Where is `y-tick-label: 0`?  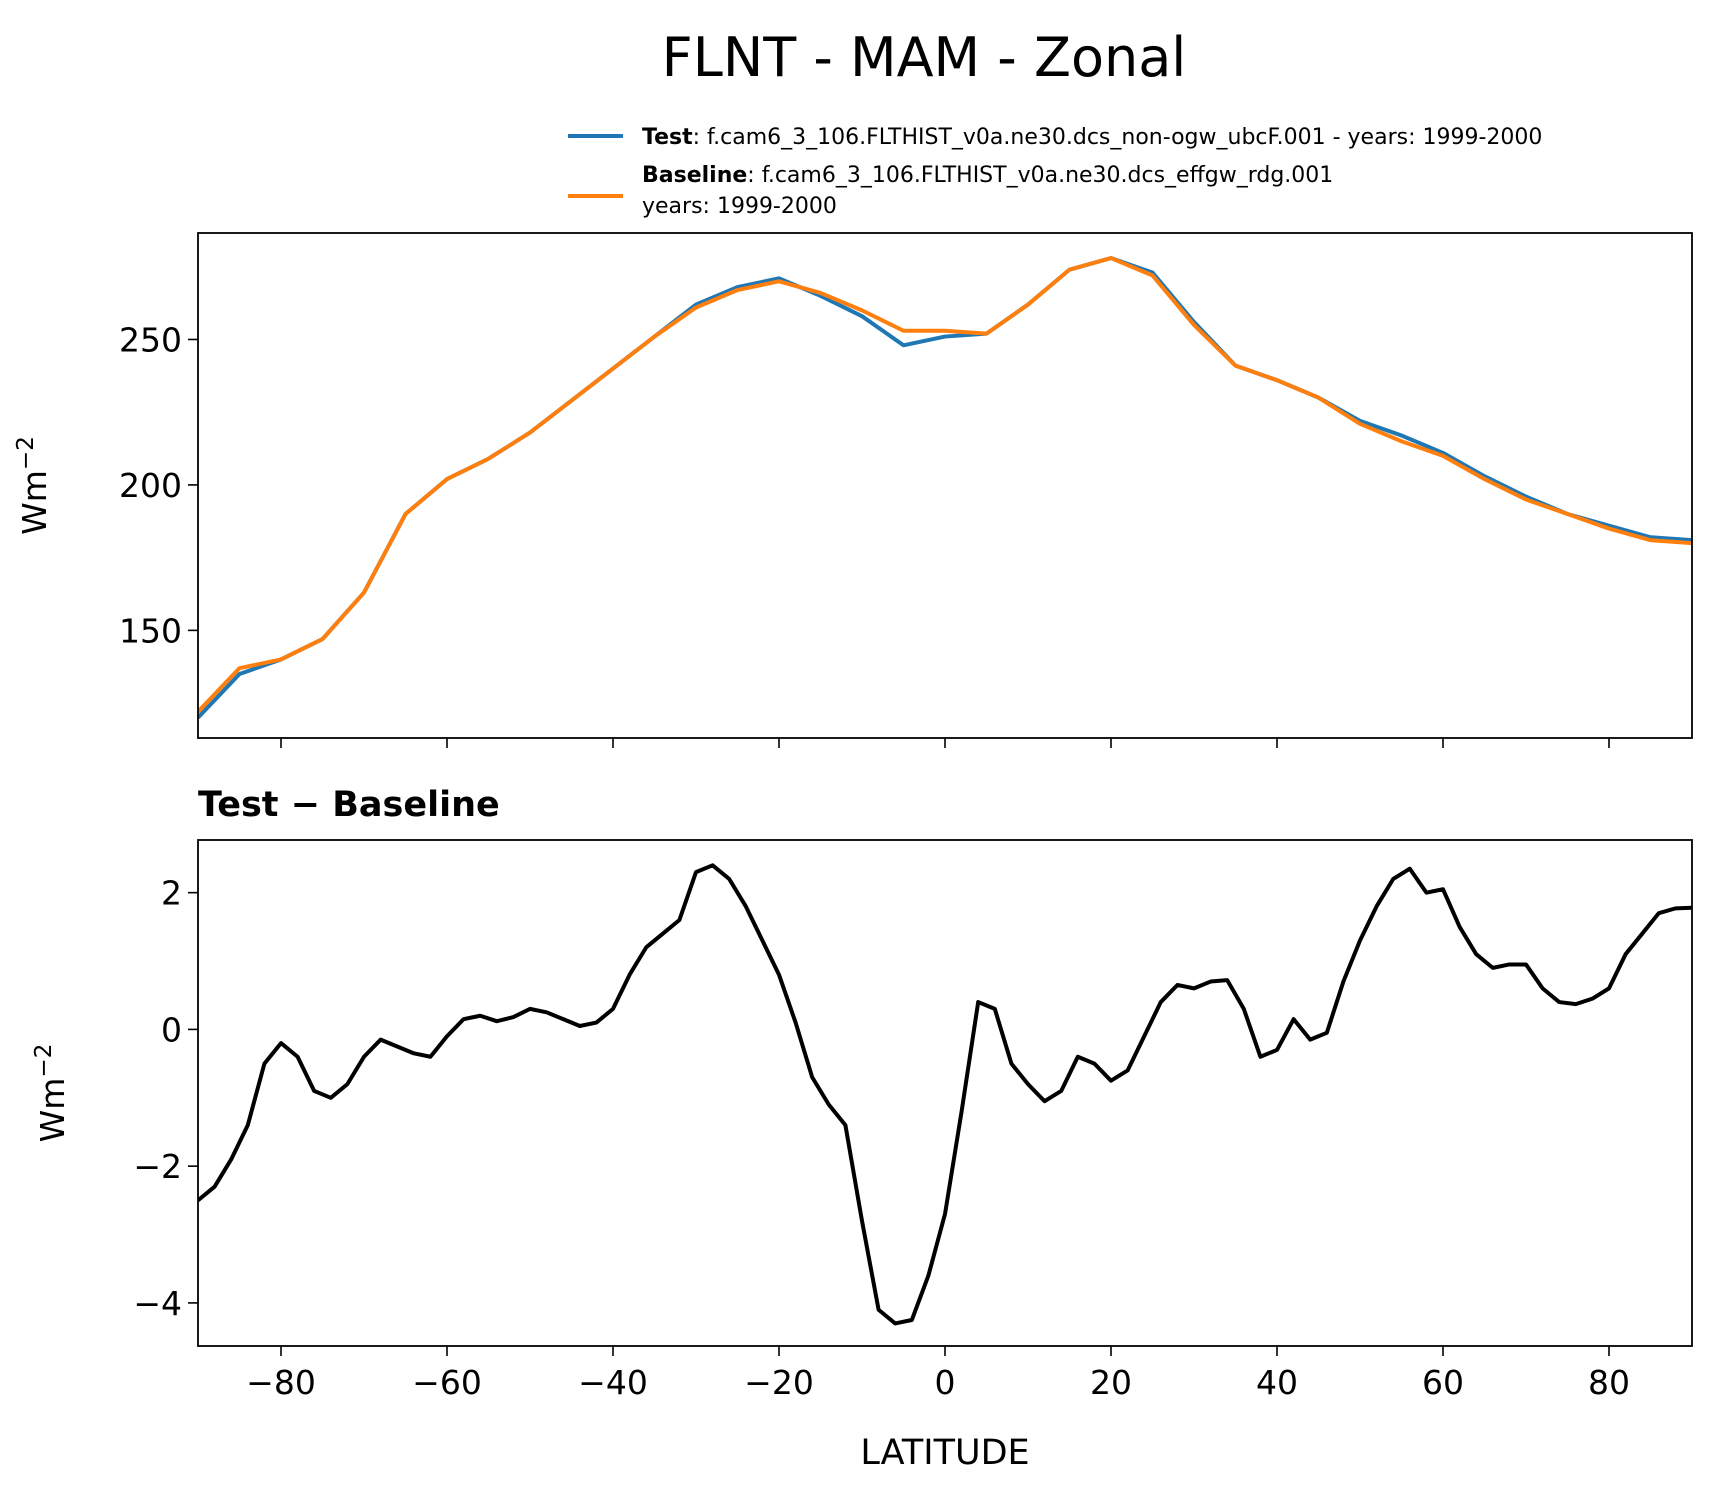 y-tick-label: 0 is located at coordinates (171, 1029).